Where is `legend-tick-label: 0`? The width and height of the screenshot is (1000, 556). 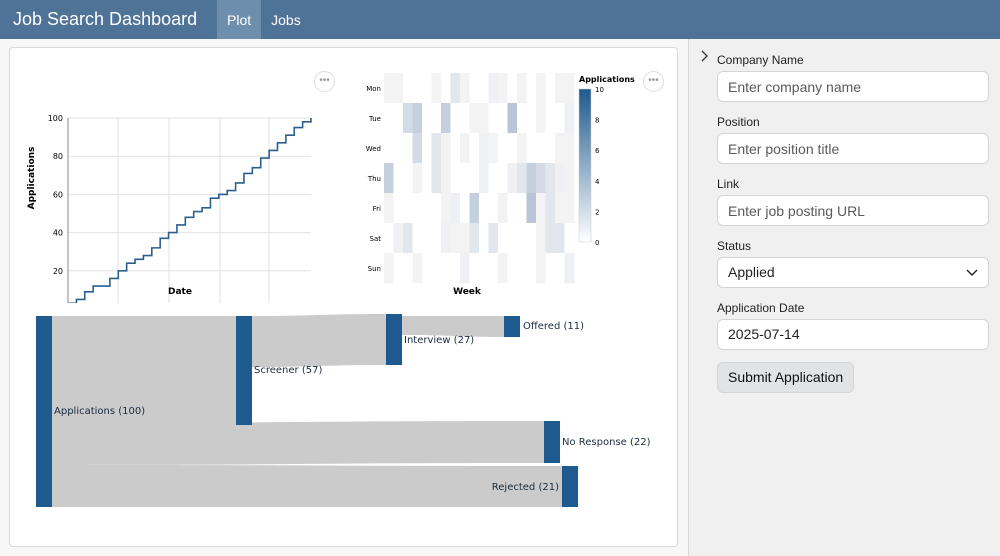 legend-tick-label: 0 is located at coordinates (597, 243).